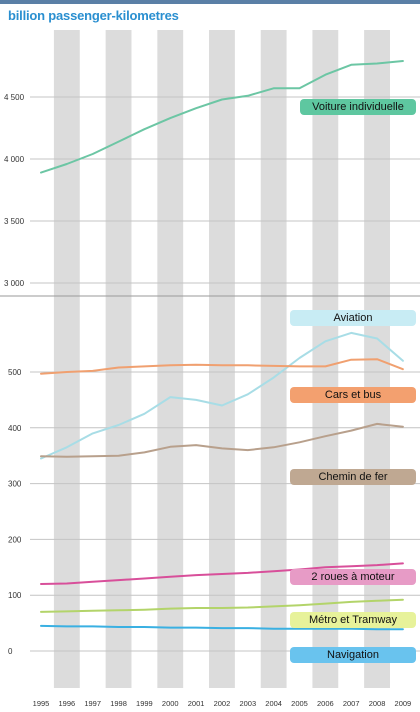 The height and width of the screenshot is (712, 420). I want to click on x-tick-label: 2000, so click(170, 703).